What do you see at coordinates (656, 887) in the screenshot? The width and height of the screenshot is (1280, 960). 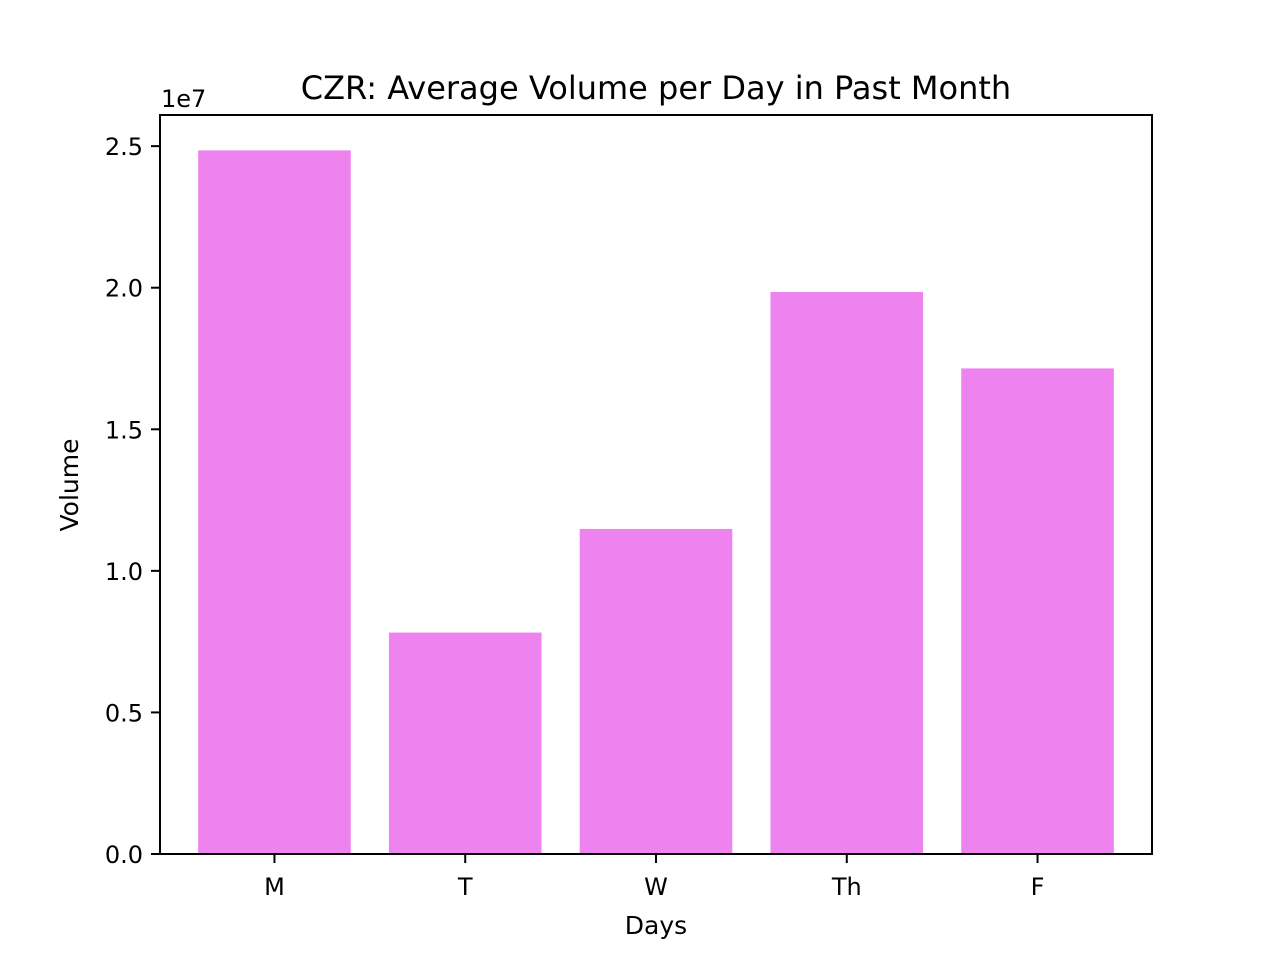 I see `x-tick-label: W` at bounding box center [656, 887].